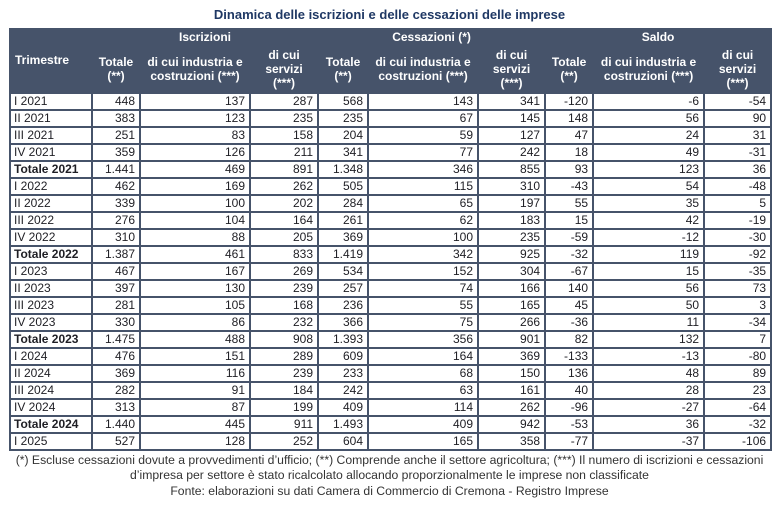 The height and width of the screenshot is (530, 779). Describe the element at coordinates (569, 135) in the screenshot. I see `value-cell: 47` at that location.